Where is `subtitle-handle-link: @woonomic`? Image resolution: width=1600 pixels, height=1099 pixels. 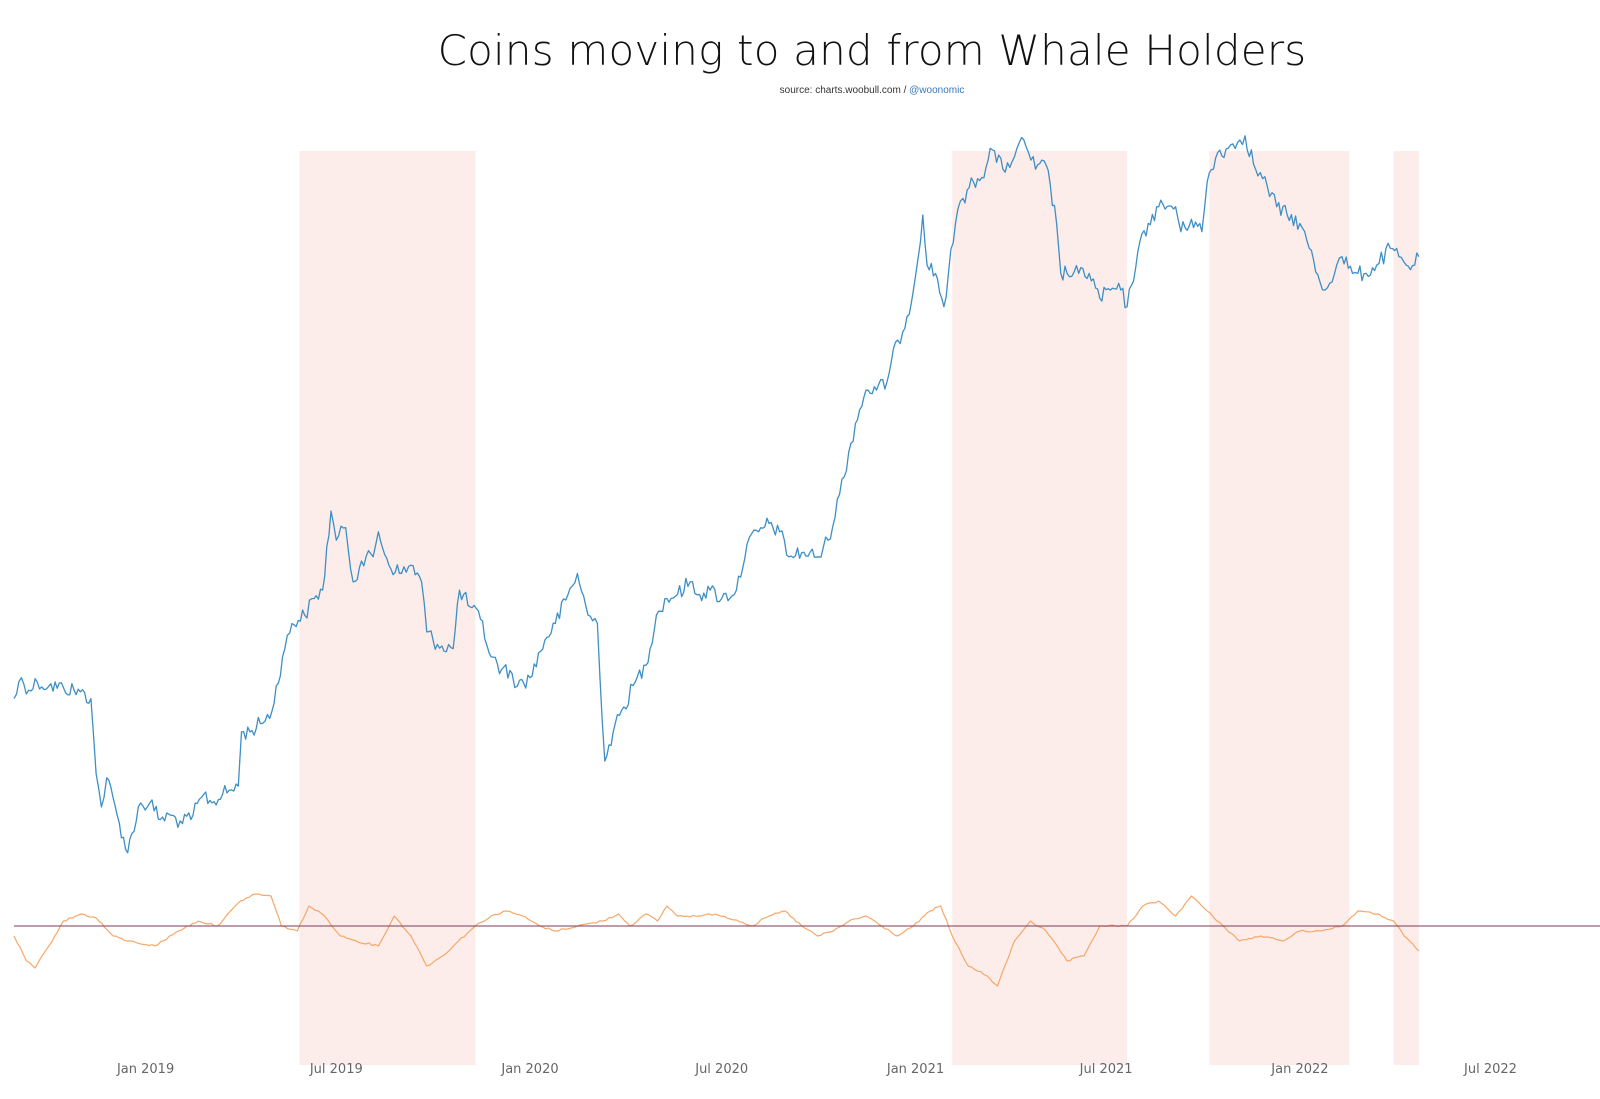 subtitle-handle-link: @woonomic is located at coordinates (937, 90).